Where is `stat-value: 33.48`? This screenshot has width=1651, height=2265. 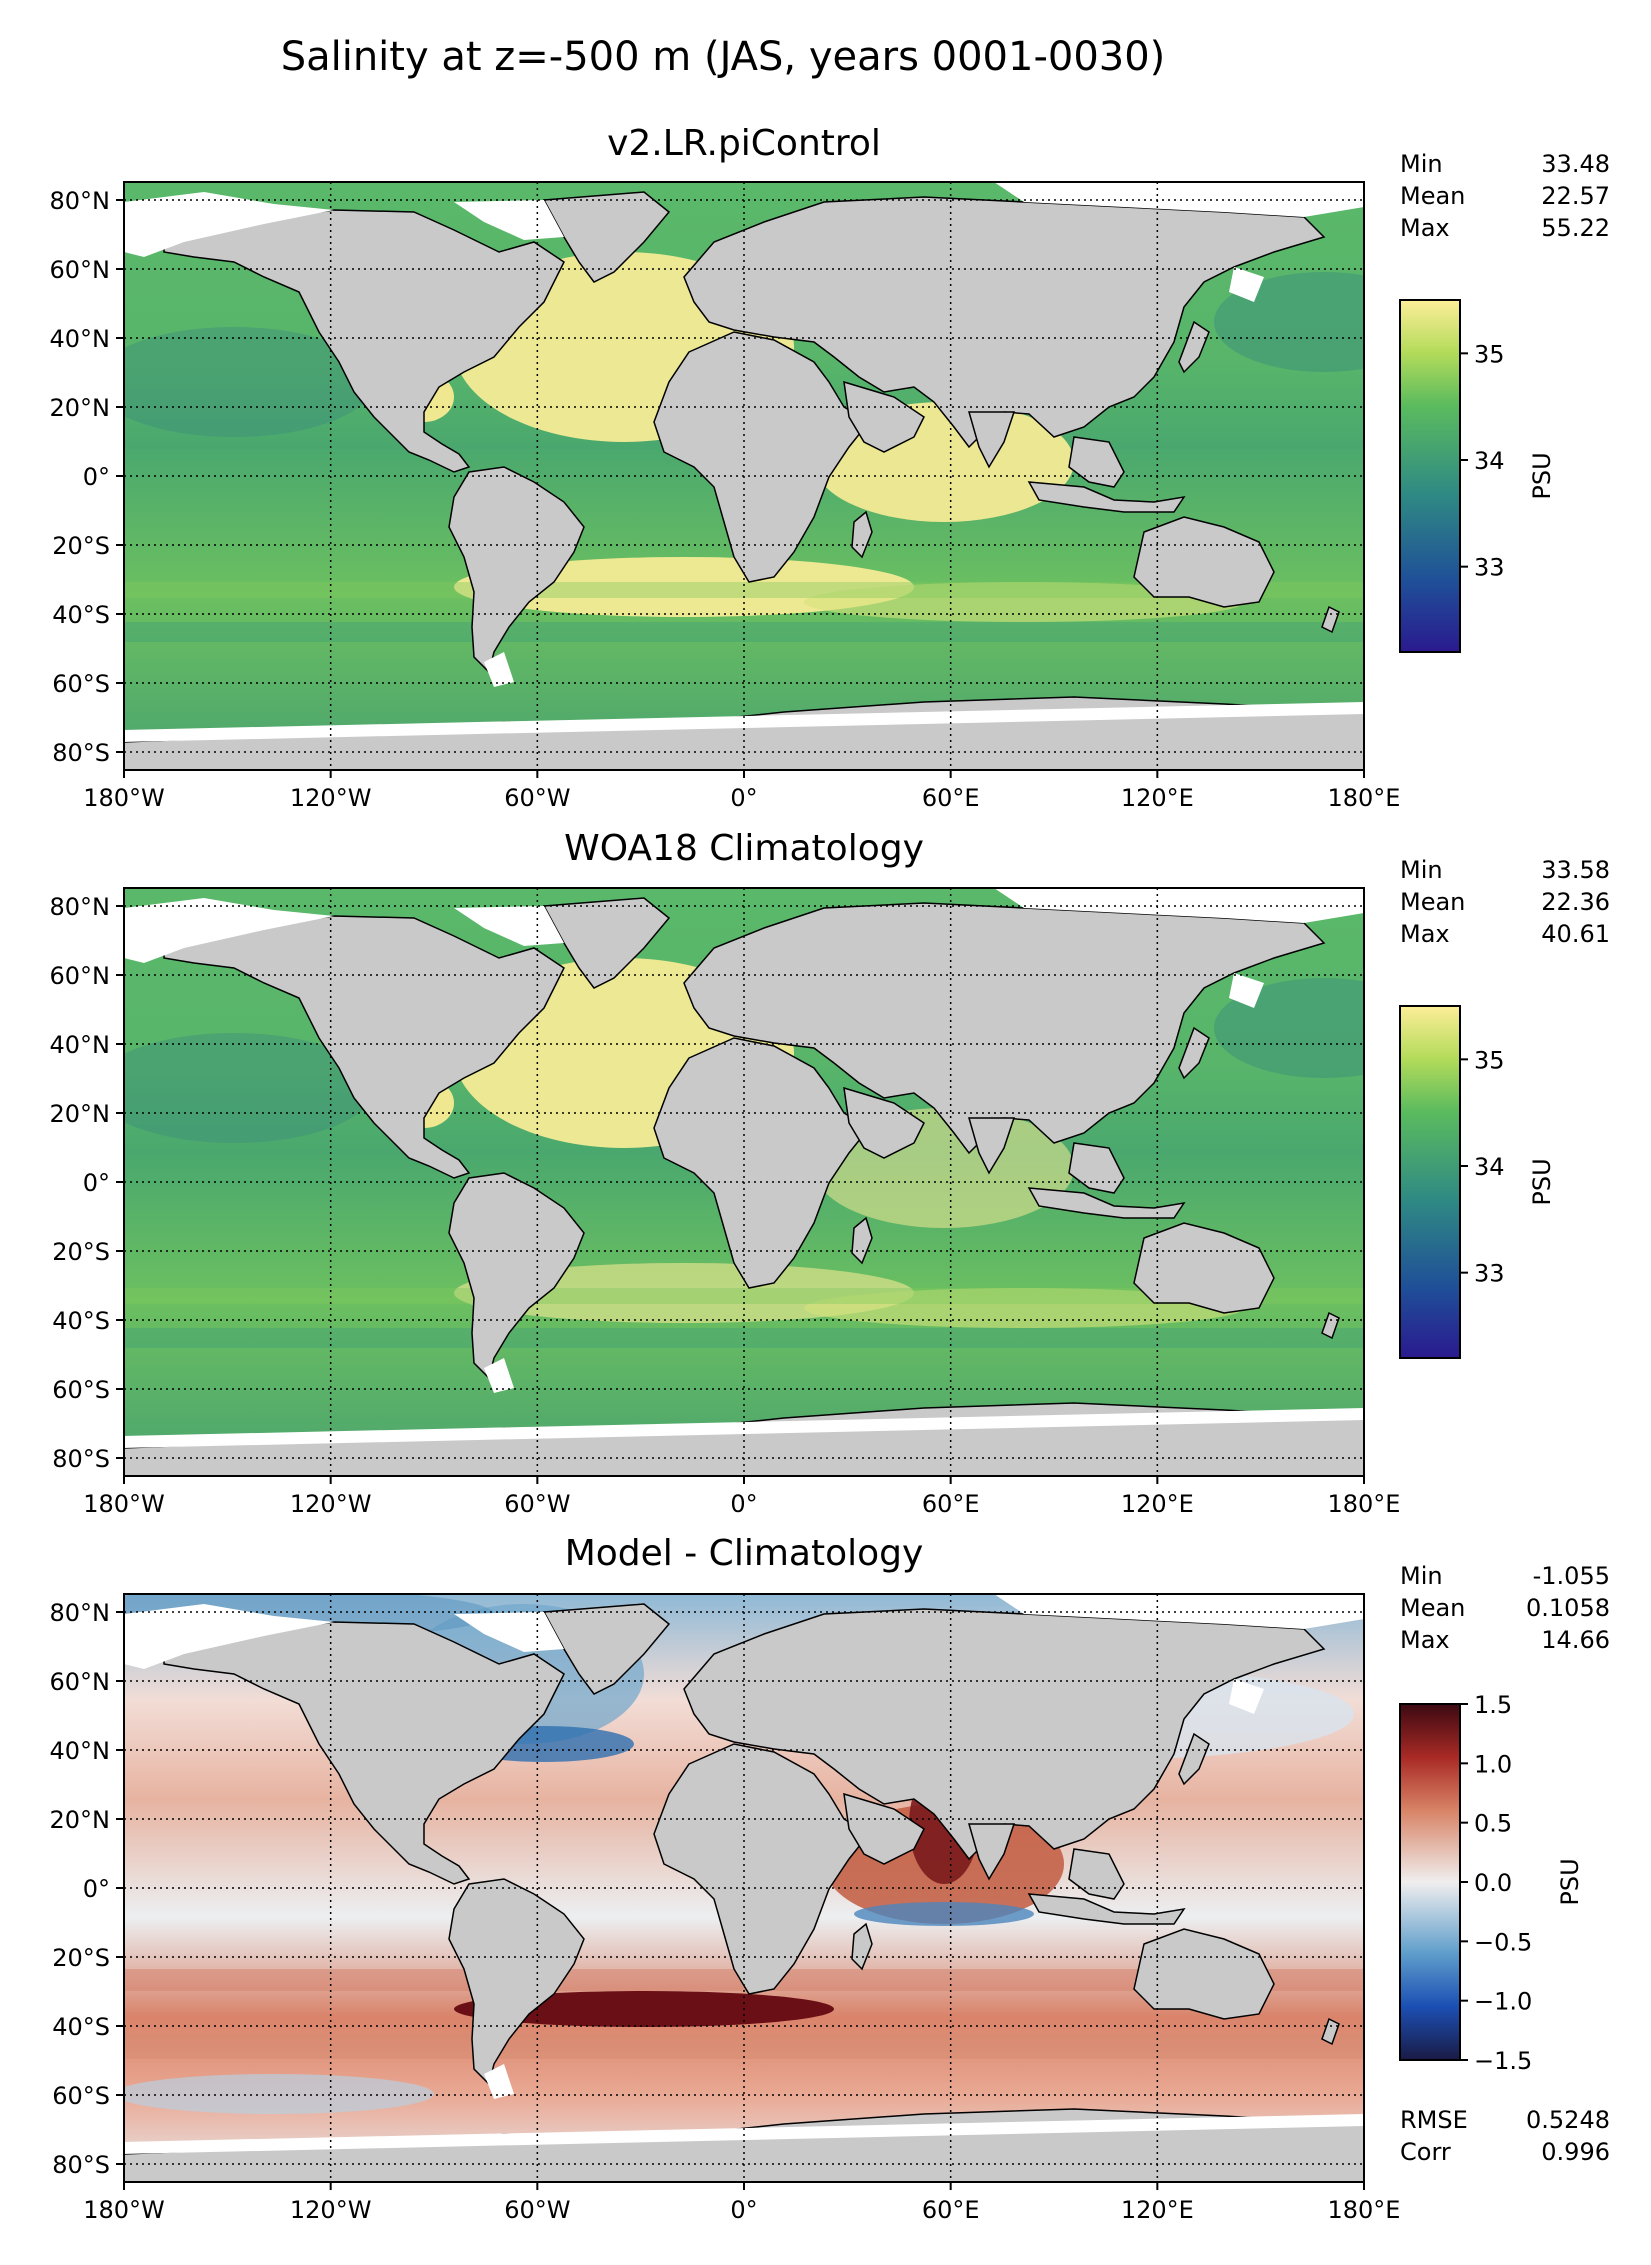 stat-value: 33.48 is located at coordinates (1575, 164).